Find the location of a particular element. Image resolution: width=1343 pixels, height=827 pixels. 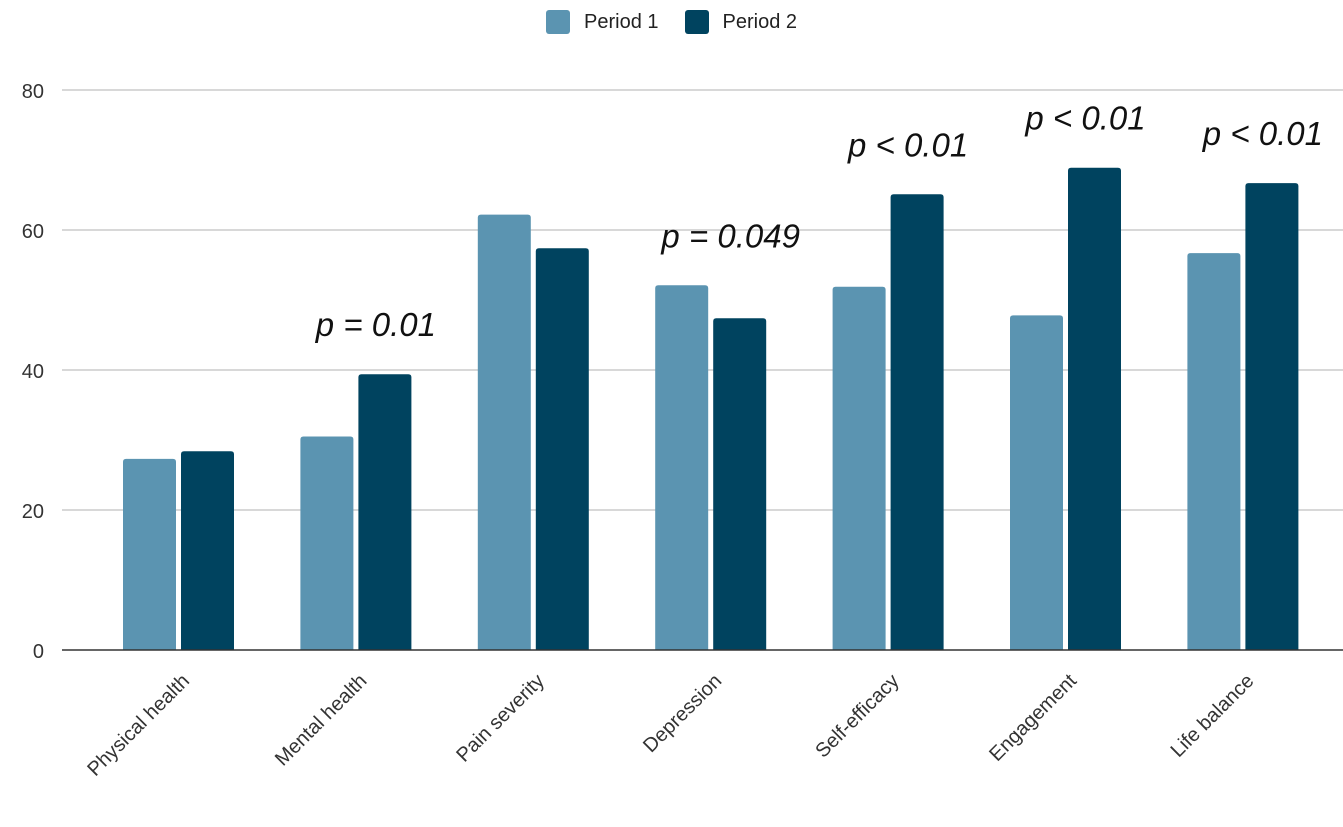

legend-item-series-1: Period 1 is located at coordinates (602, 22).